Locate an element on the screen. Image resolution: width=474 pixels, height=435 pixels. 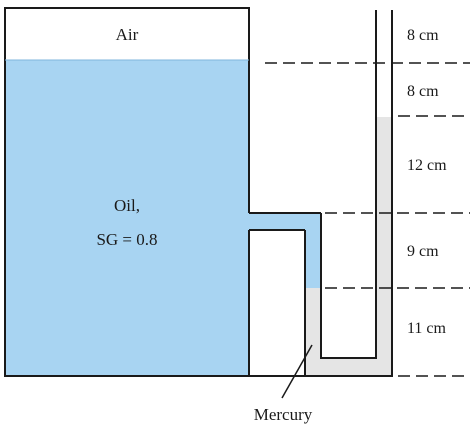
mercury-fill is located at coordinates (348, 246).